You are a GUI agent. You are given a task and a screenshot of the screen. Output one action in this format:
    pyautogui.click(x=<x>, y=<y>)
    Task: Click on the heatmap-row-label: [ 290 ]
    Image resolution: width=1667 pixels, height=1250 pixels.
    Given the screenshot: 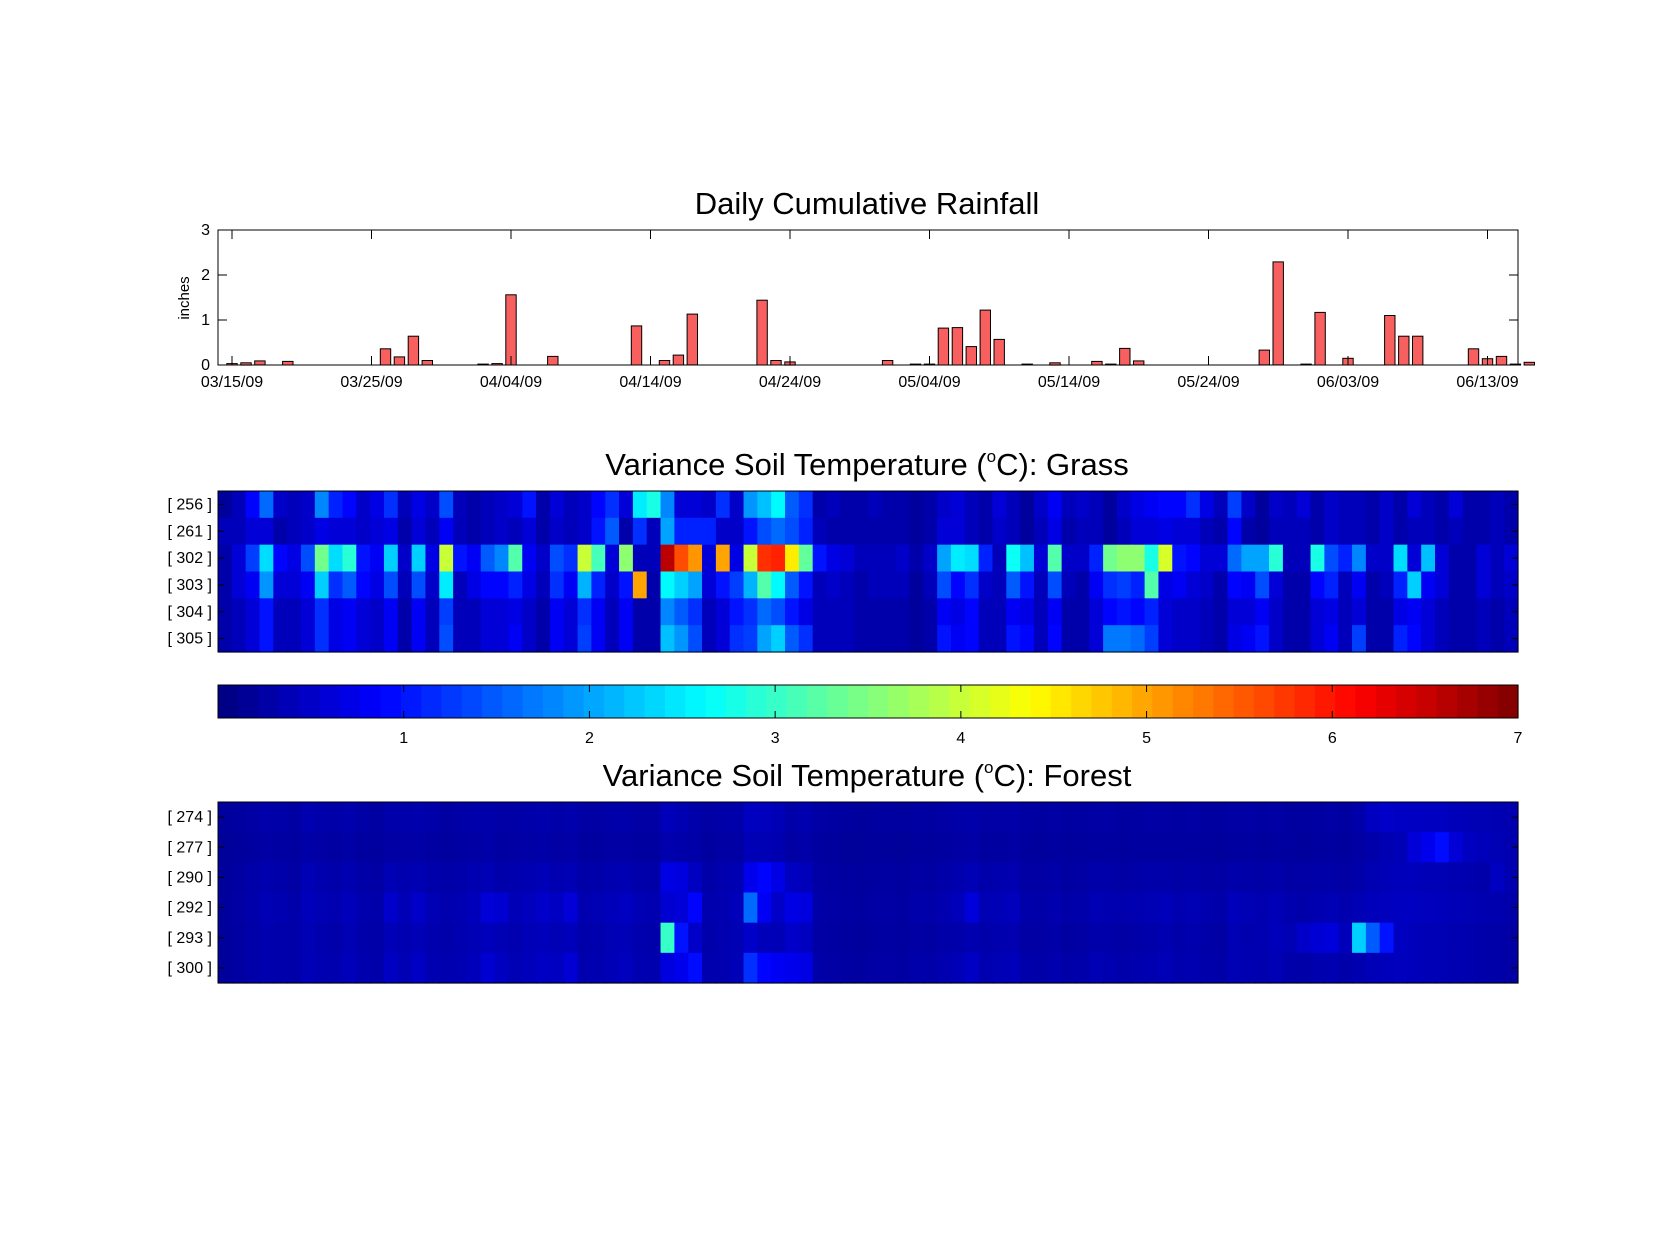 What is the action you would take?
    pyautogui.click(x=190, y=877)
    